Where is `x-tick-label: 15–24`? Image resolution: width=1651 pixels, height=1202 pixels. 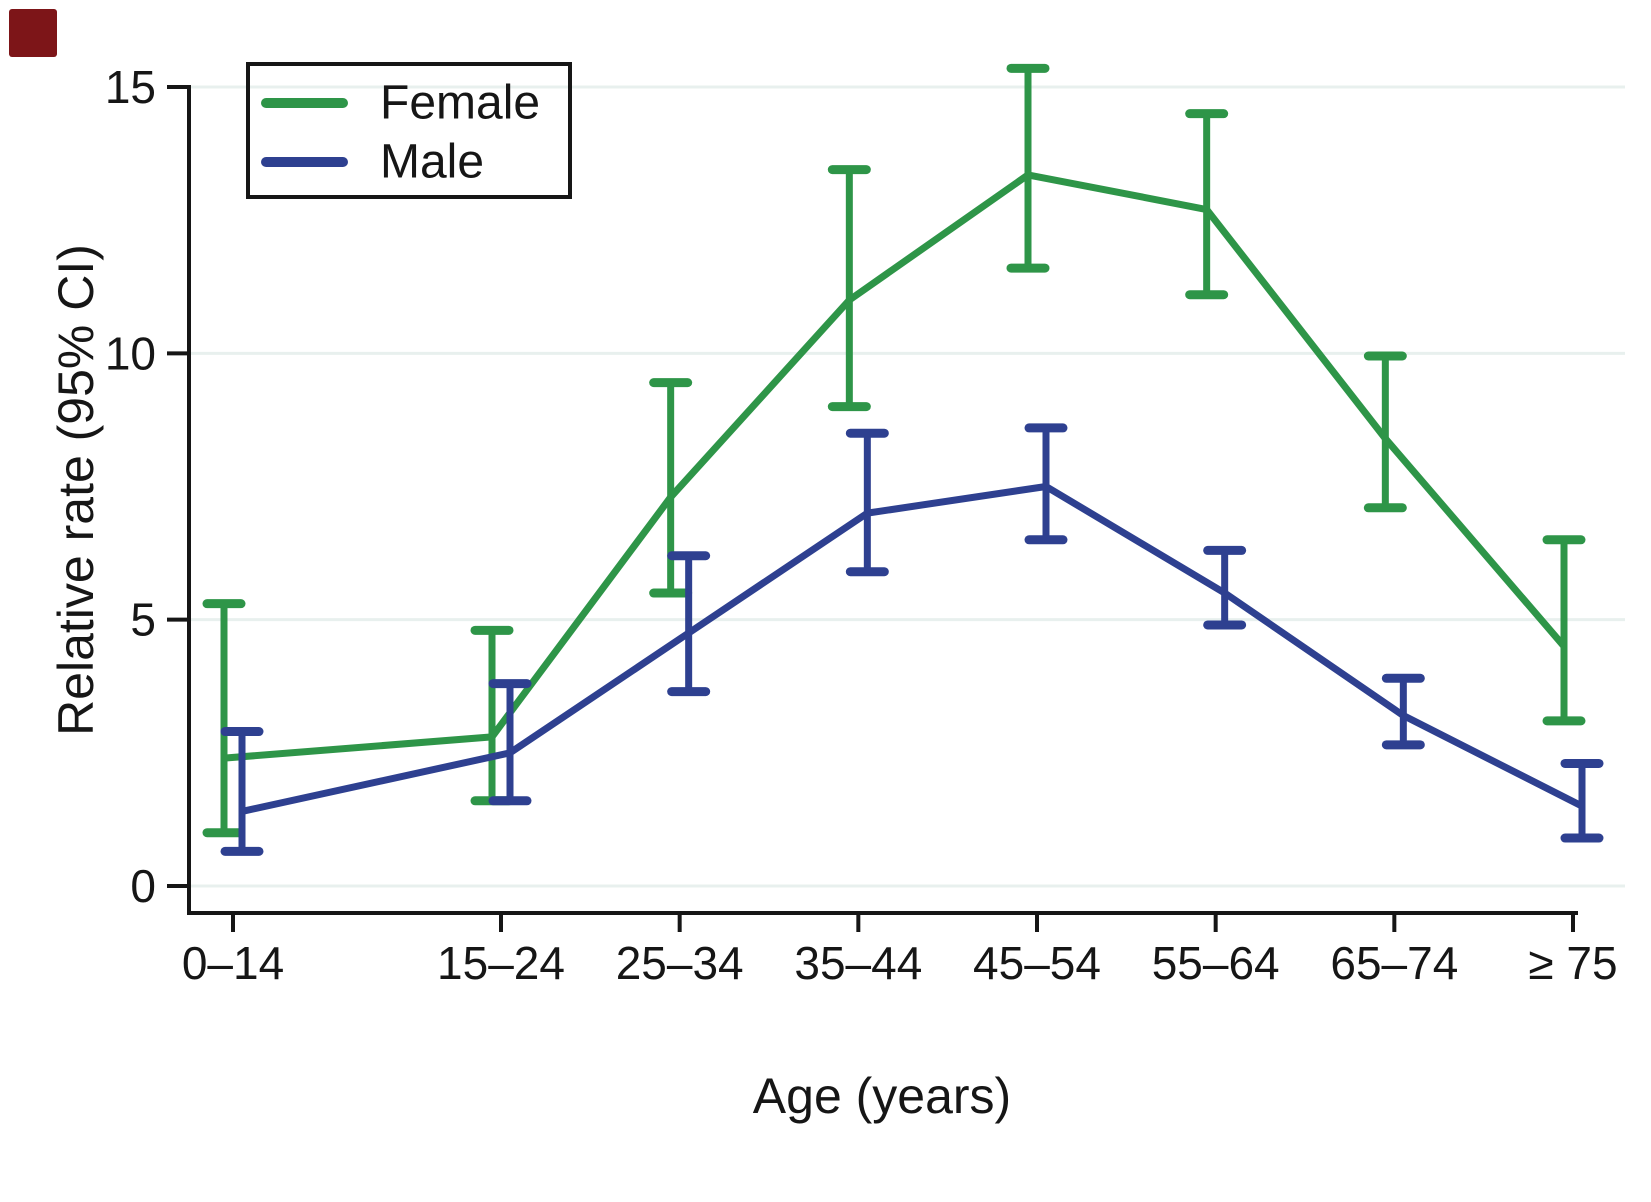 x-tick-label: 15–24 is located at coordinates (501, 963).